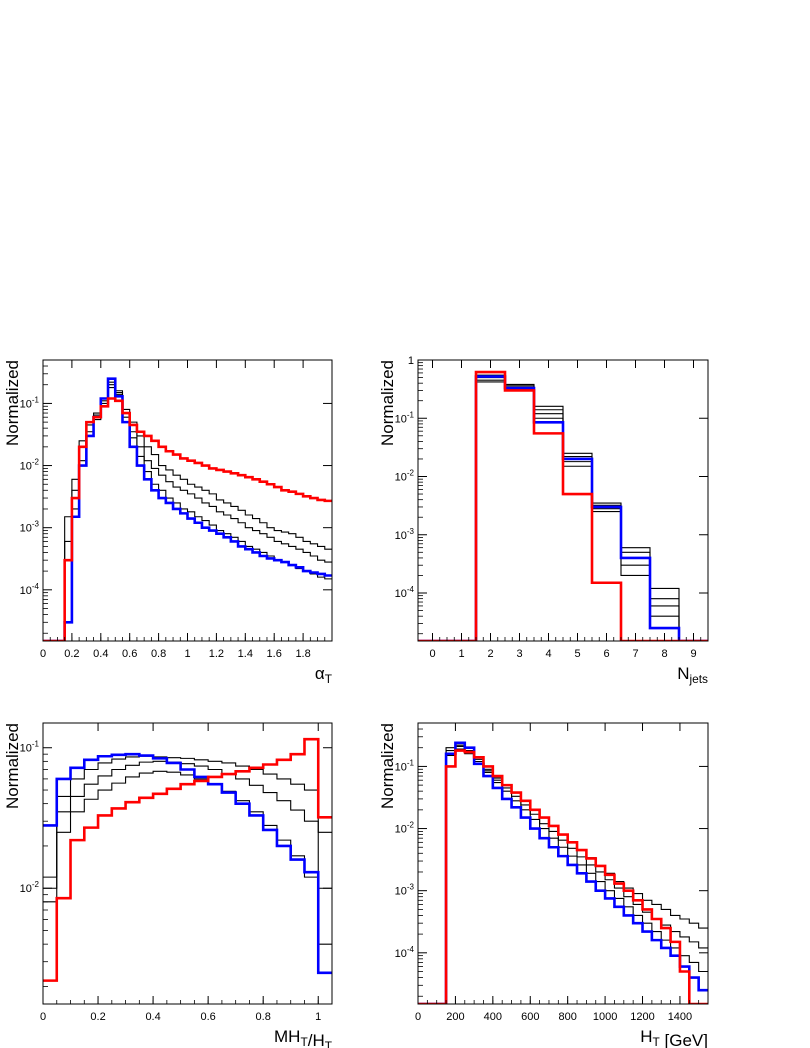  What do you see at coordinates (567, 1017) in the screenshot?
I see `x-tick-label: 800` at bounding box center [567, 1017].